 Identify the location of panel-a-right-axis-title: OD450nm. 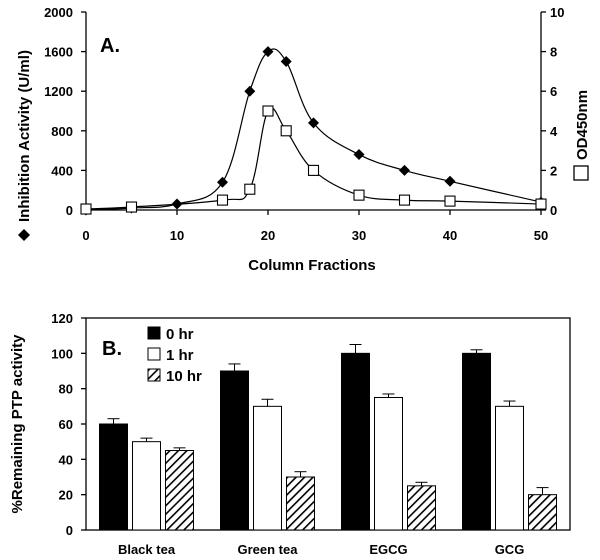
(582, 135).